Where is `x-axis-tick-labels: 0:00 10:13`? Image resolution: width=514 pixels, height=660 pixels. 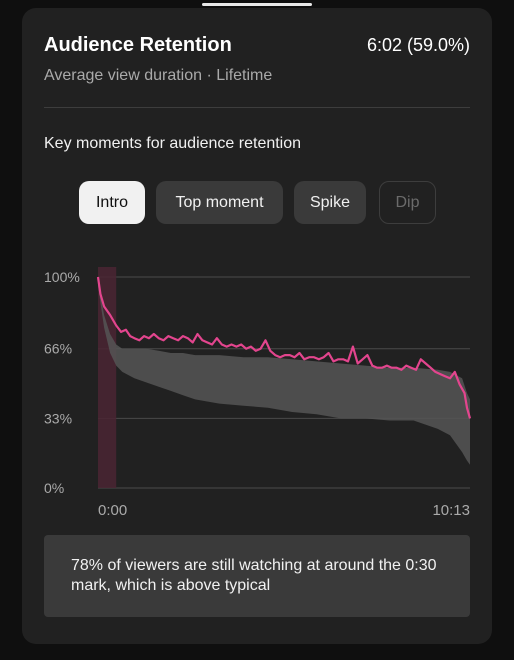 x-axis-tick-labels: 0:00 10:13 is located at coordinates (284, 510).